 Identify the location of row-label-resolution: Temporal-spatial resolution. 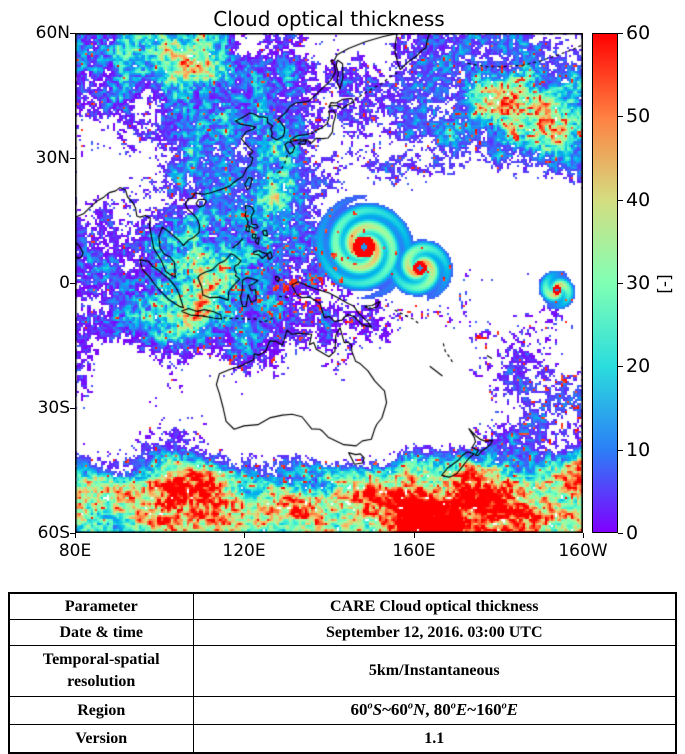
(101, 671).